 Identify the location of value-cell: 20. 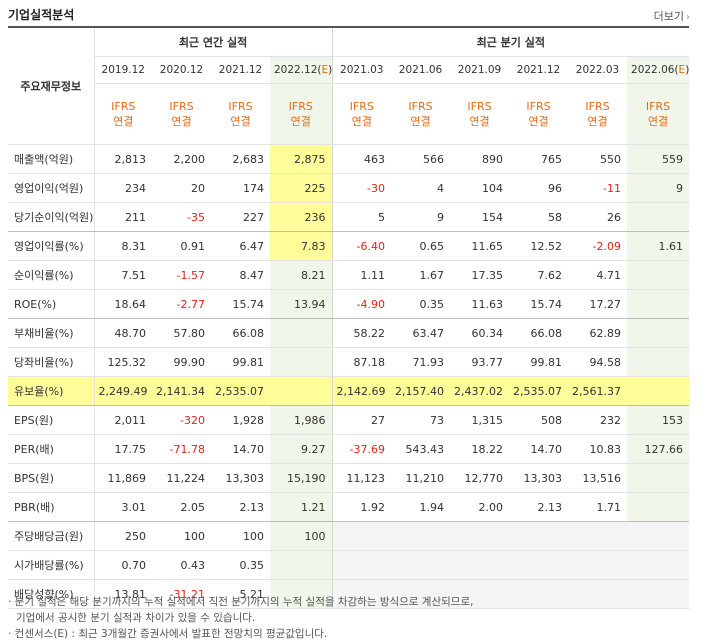
(181, 188).